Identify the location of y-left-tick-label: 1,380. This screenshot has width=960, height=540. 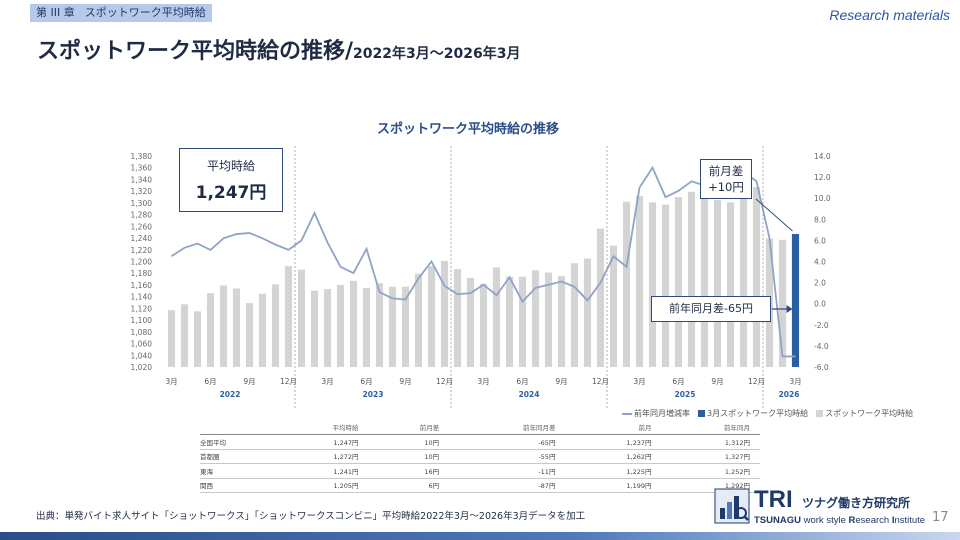
(142, 156).